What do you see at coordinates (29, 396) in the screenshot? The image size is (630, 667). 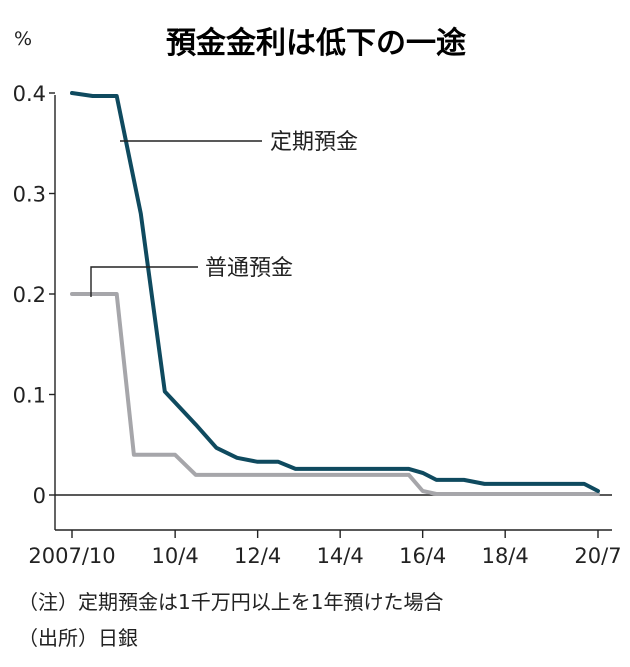 I see `y-tick-label: 0.1` at bounding box center [29, 396].